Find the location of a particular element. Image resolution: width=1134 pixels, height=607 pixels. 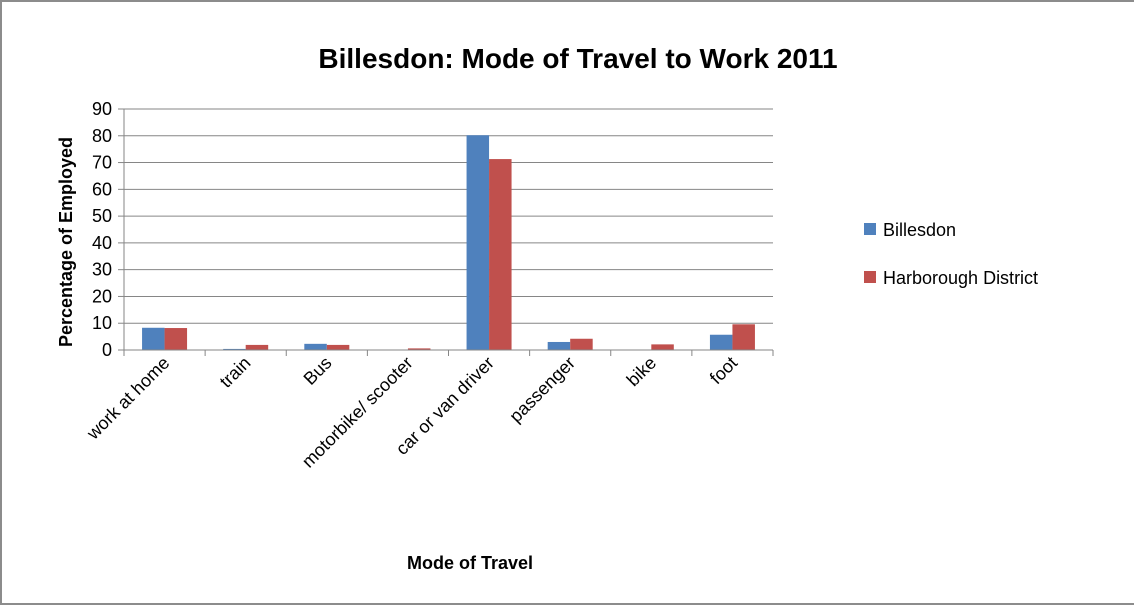

x-axis-title: Mode of Travel is located at coordinates (470, 563).